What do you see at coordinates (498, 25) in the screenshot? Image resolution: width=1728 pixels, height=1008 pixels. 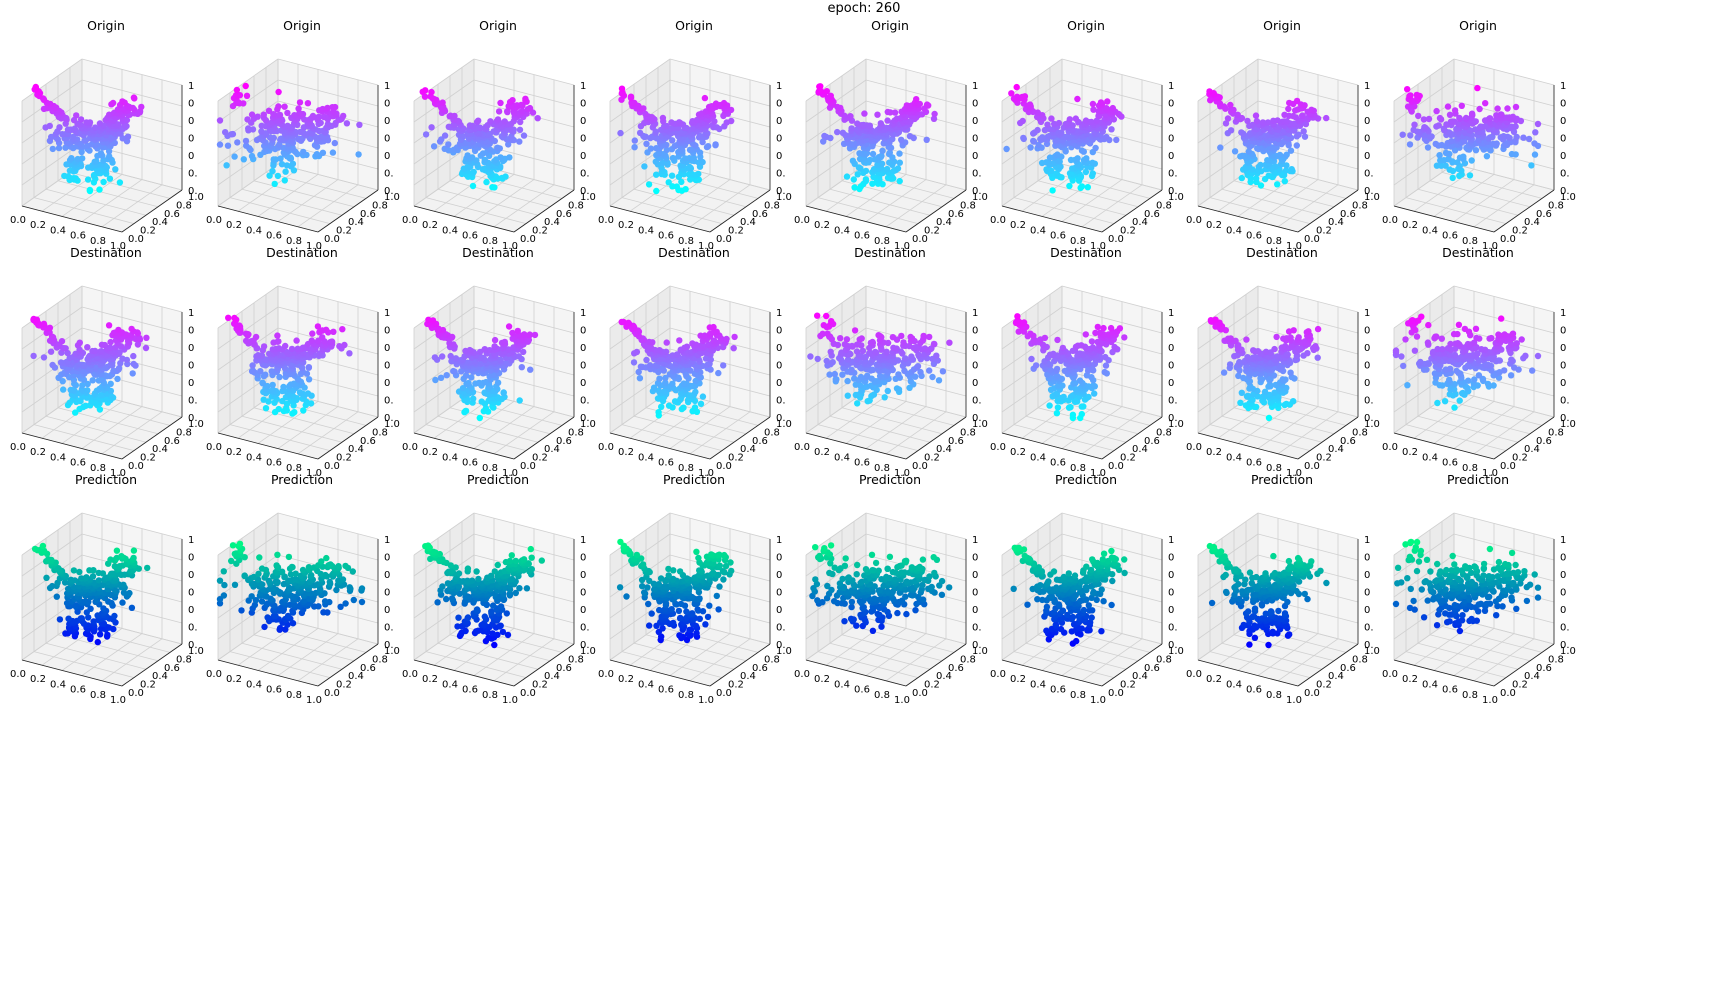 I see `subplot-title: Origin` at bounding box center [498, 25].